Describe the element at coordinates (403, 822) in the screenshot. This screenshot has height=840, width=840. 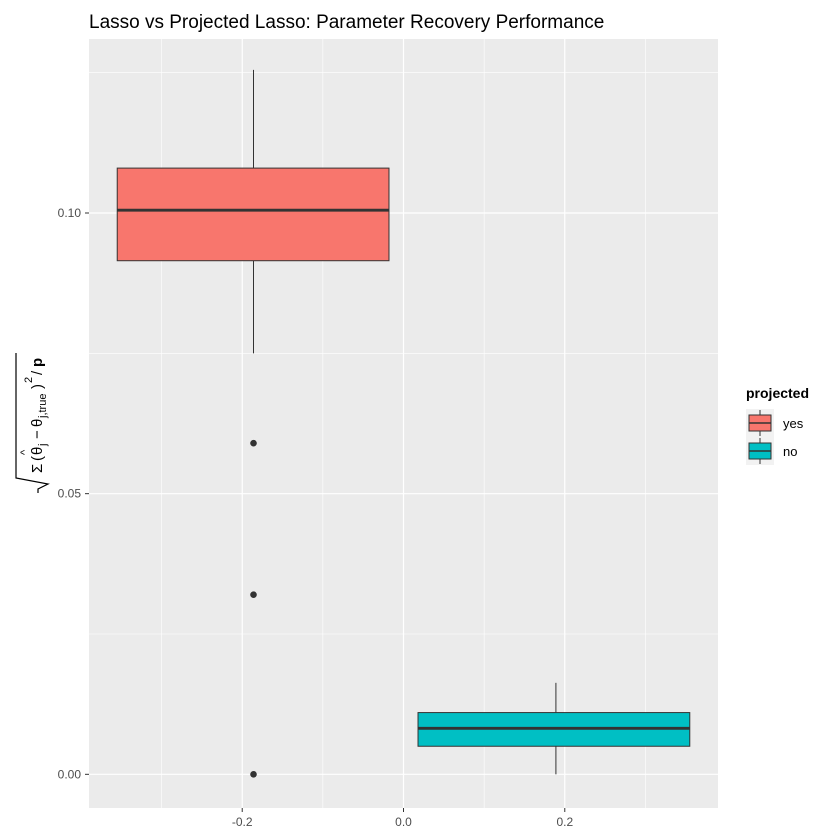
I see `x-tick-label: 0.0` at that location.